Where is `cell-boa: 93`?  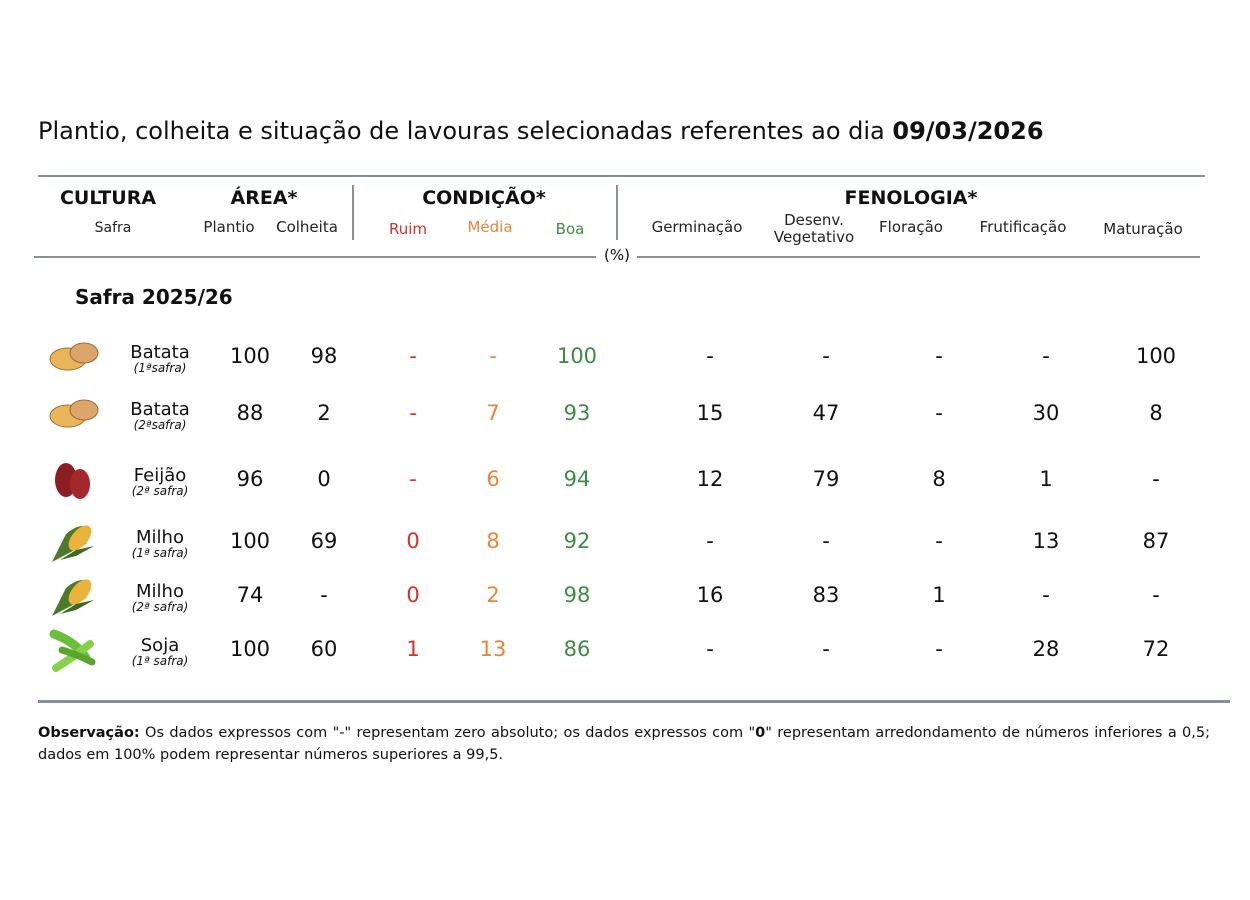
cell-boa: 93 is located at coordinates (577, 413).